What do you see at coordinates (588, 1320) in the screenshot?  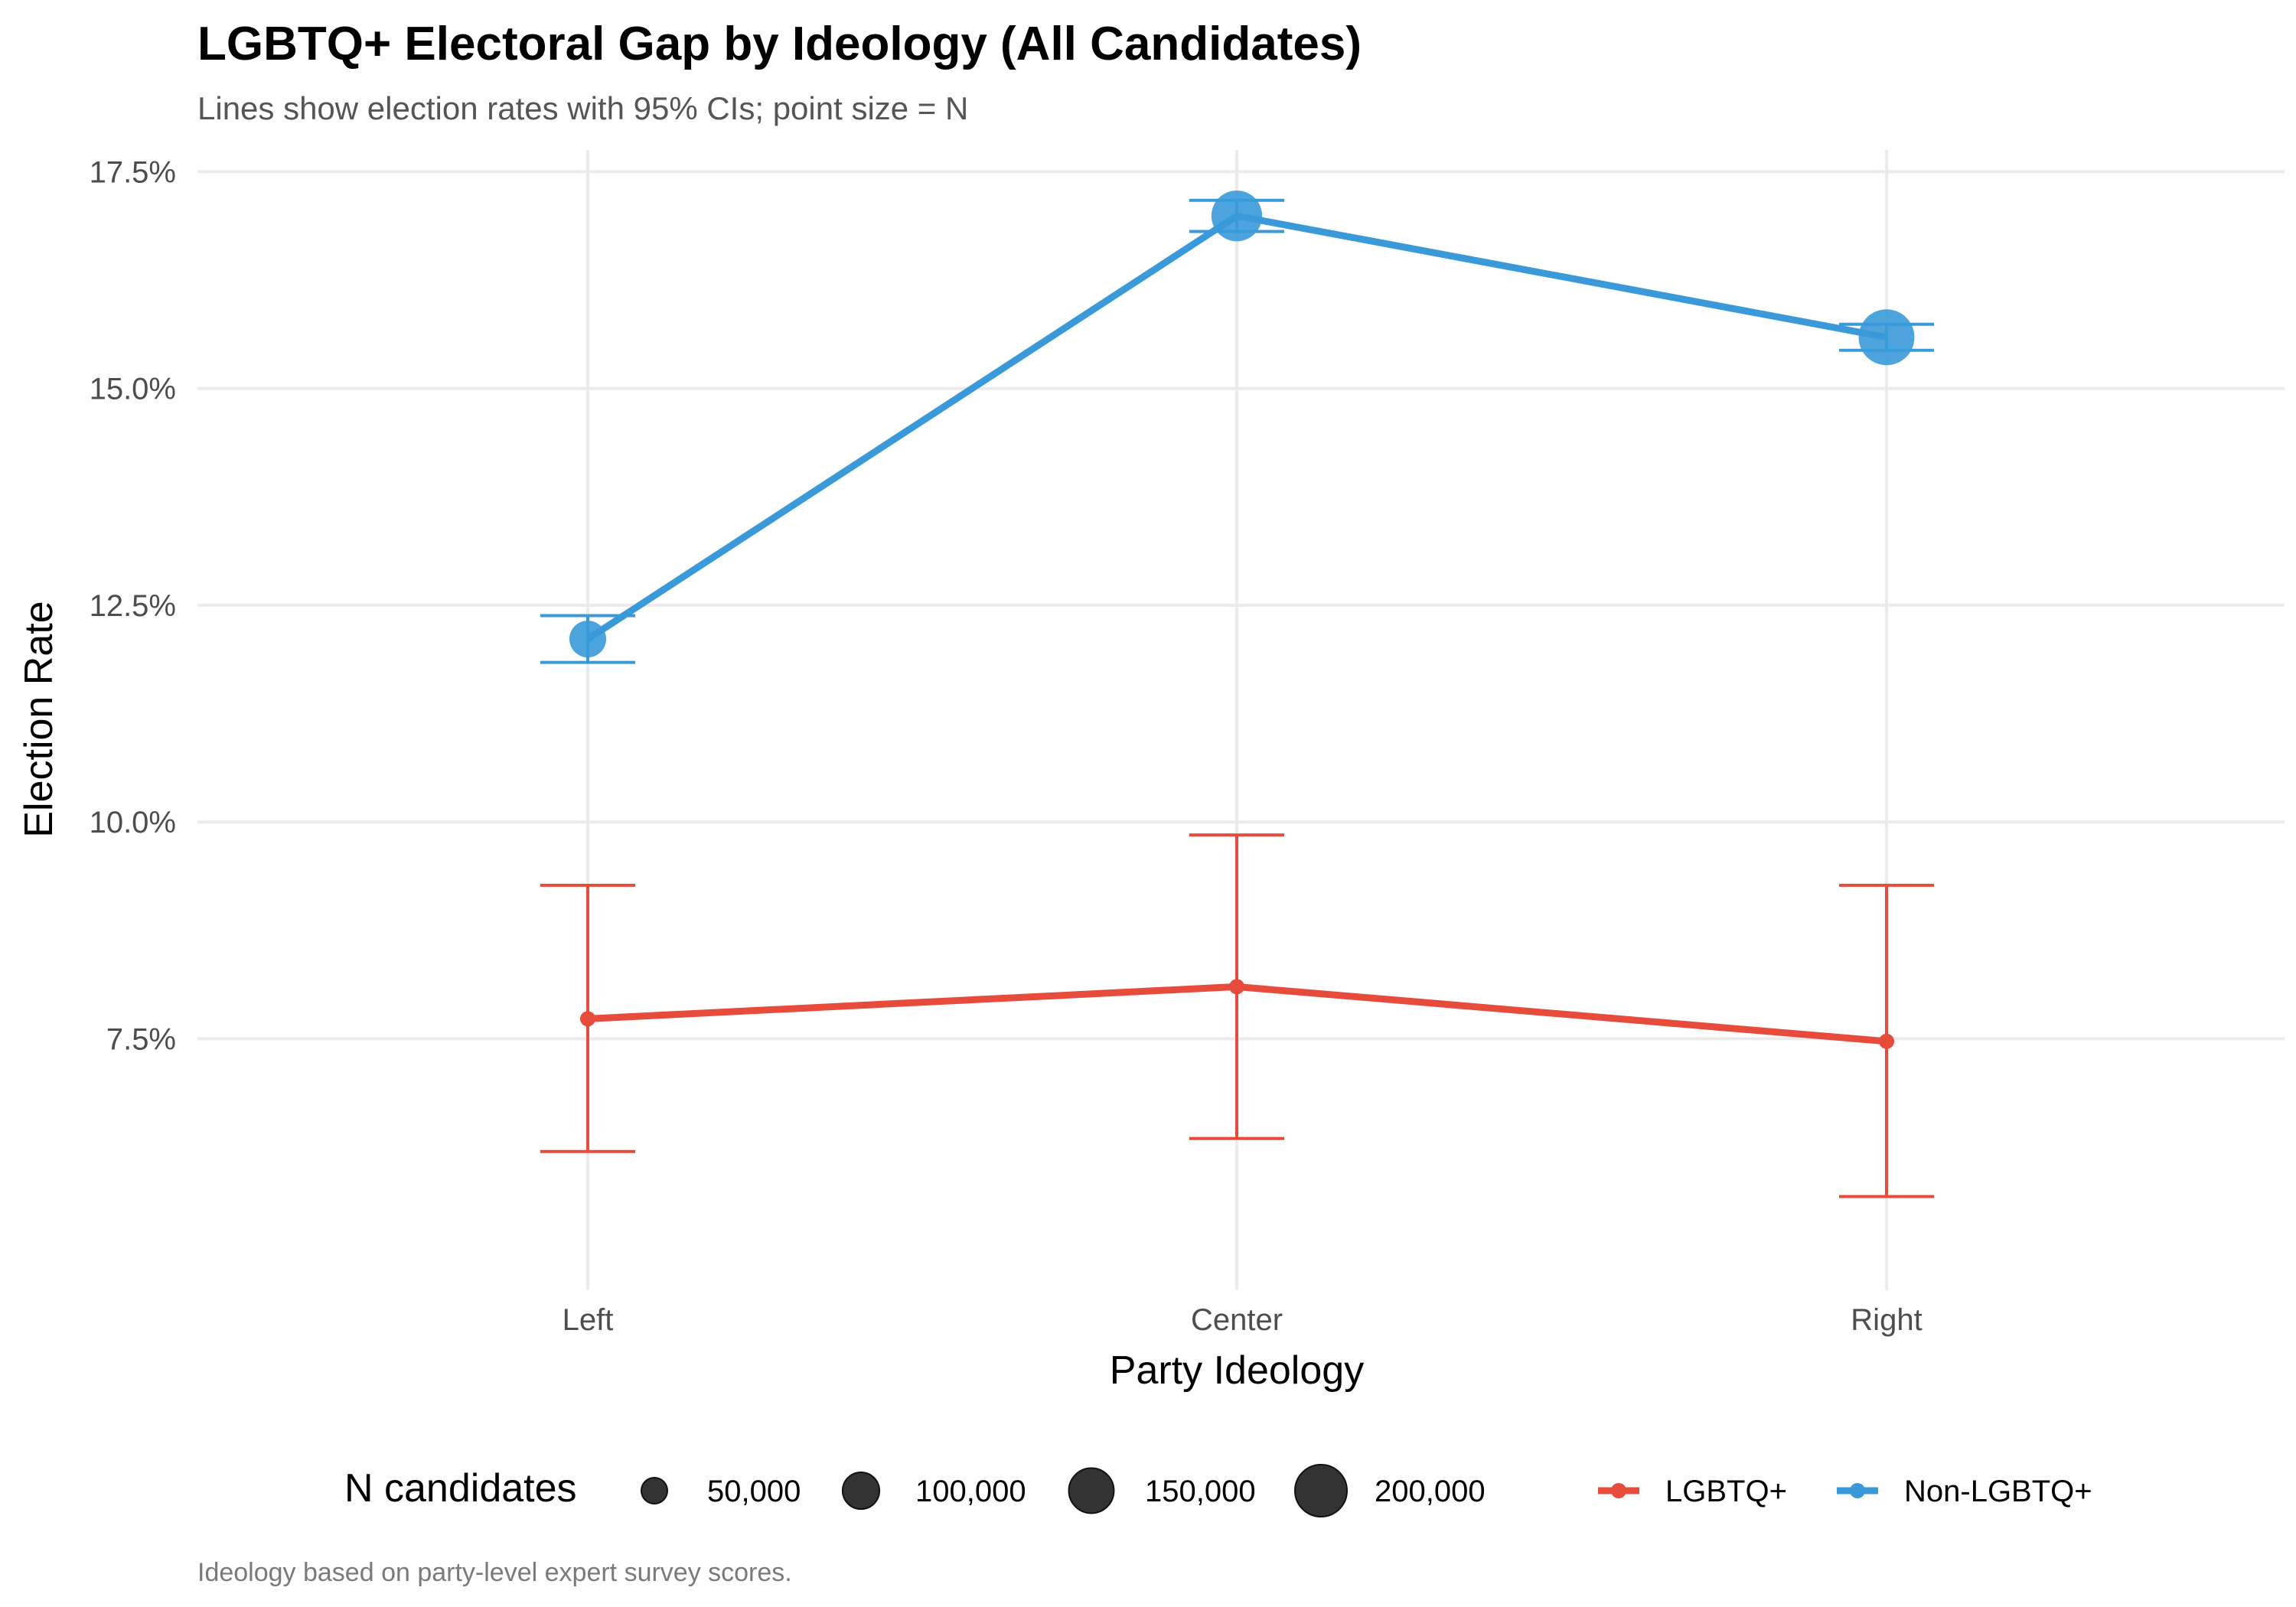 I see `x-tick-label: Left` at bounding box center [588, 1320].